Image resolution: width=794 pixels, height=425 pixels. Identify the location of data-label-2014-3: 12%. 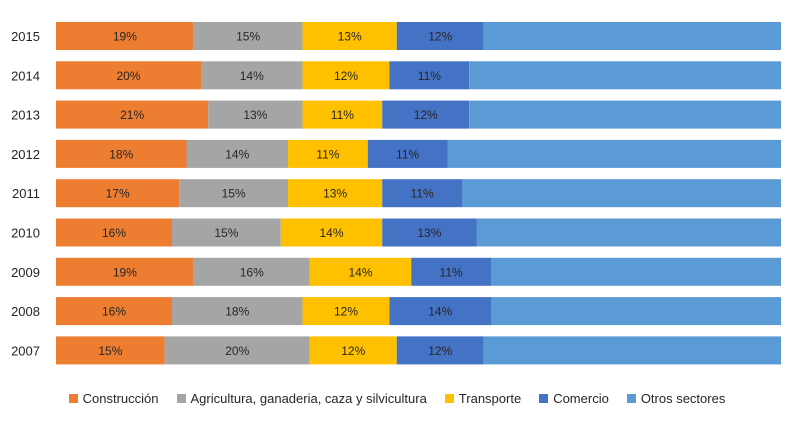
(346, 76).